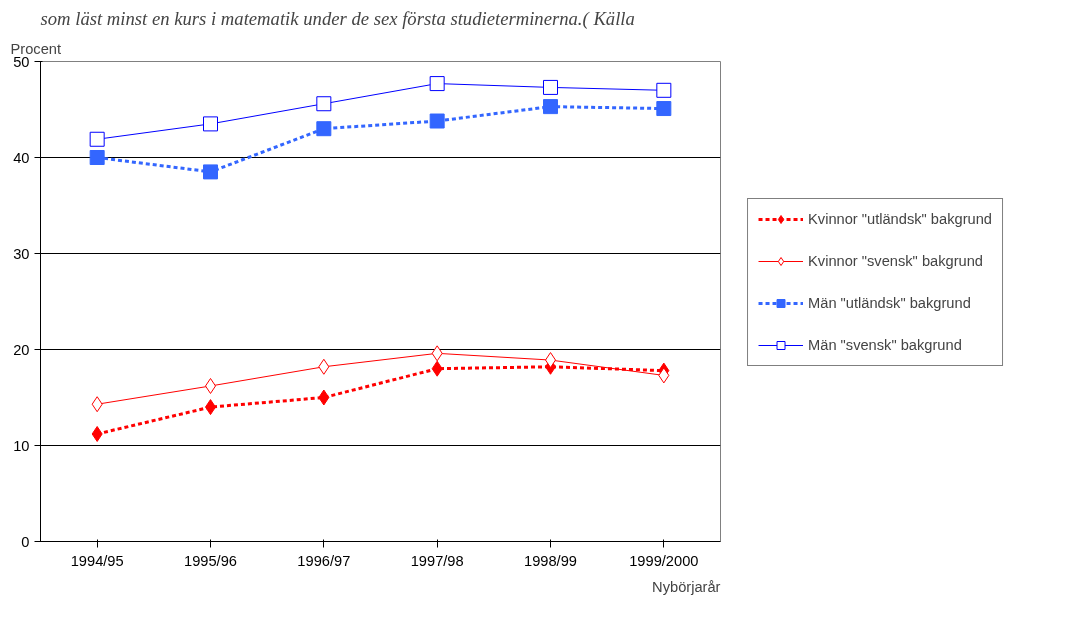 This screenshot has width=1074, height=627. I want to click on y-tick-label: 10, so click(21, 445).